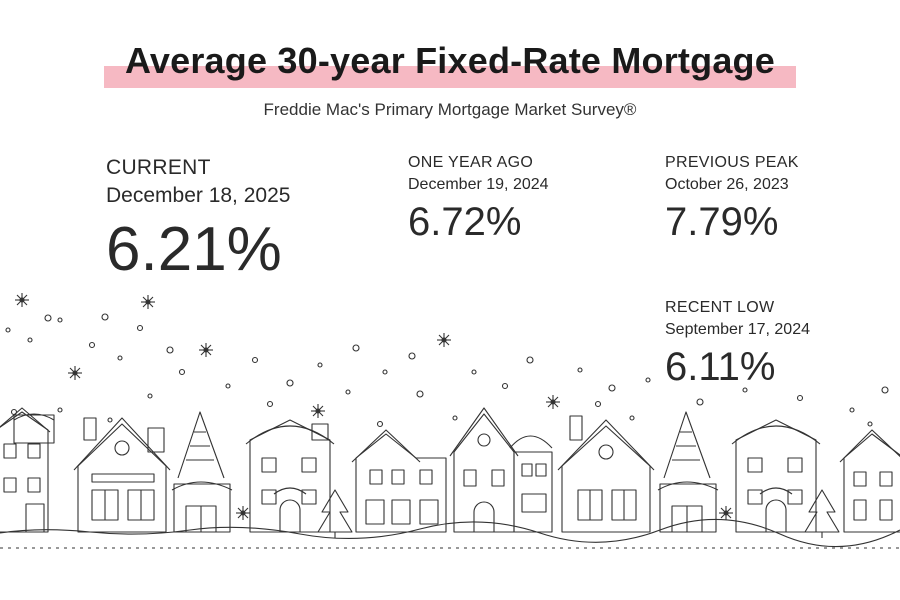 The width and height of the screenshot is (900, 600). Describe the element at coordinates (732, 162) in the screenshot. I see `stat-previous-peak-label: PREVIOUS PEAK` at that location.